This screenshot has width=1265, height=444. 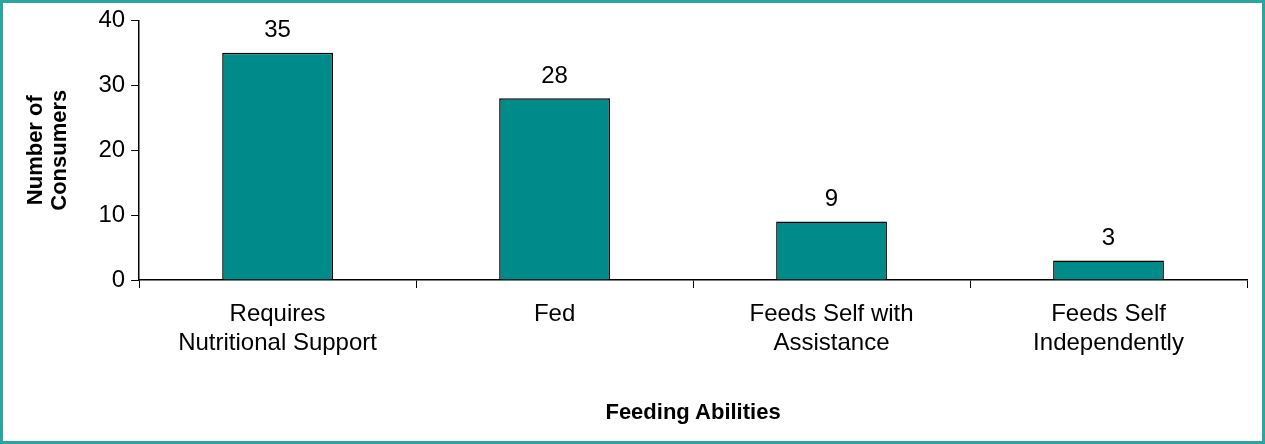 What do you see at coordinates (831, 327) in the screenshot?
I see `x-tick-label: Feeds Self with Assistance` at bounding box center [831, 327].